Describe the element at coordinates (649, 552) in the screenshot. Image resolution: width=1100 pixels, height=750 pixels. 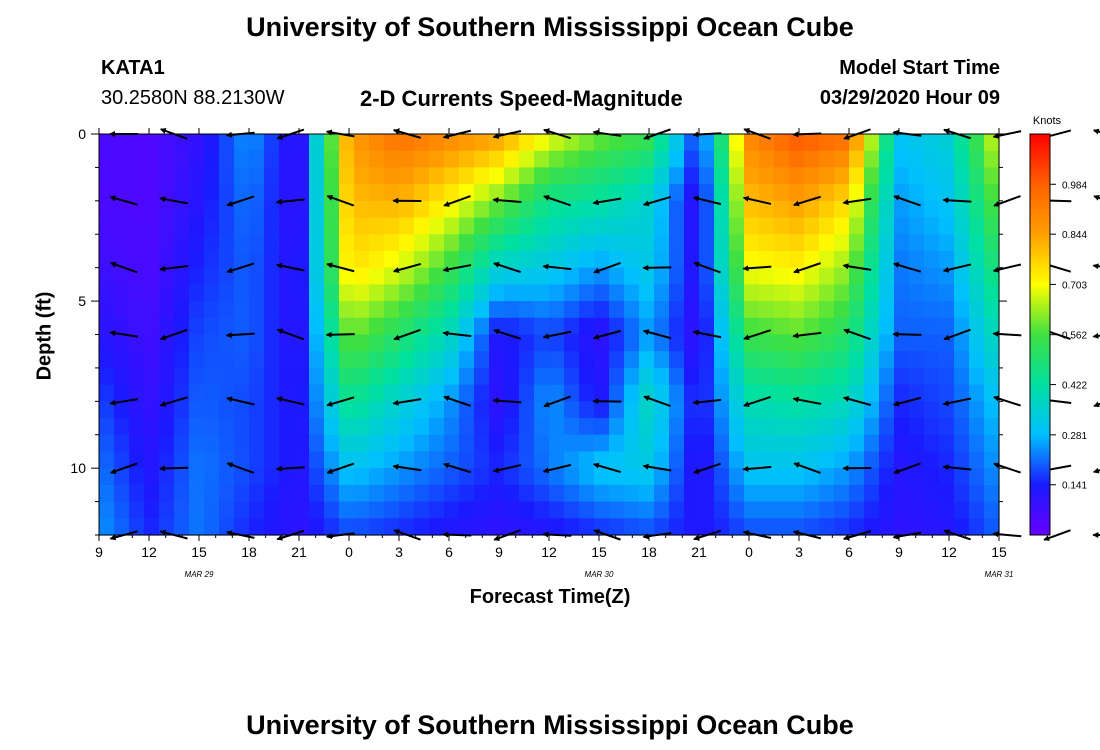
I see `x-tick-label: 18` at that location.